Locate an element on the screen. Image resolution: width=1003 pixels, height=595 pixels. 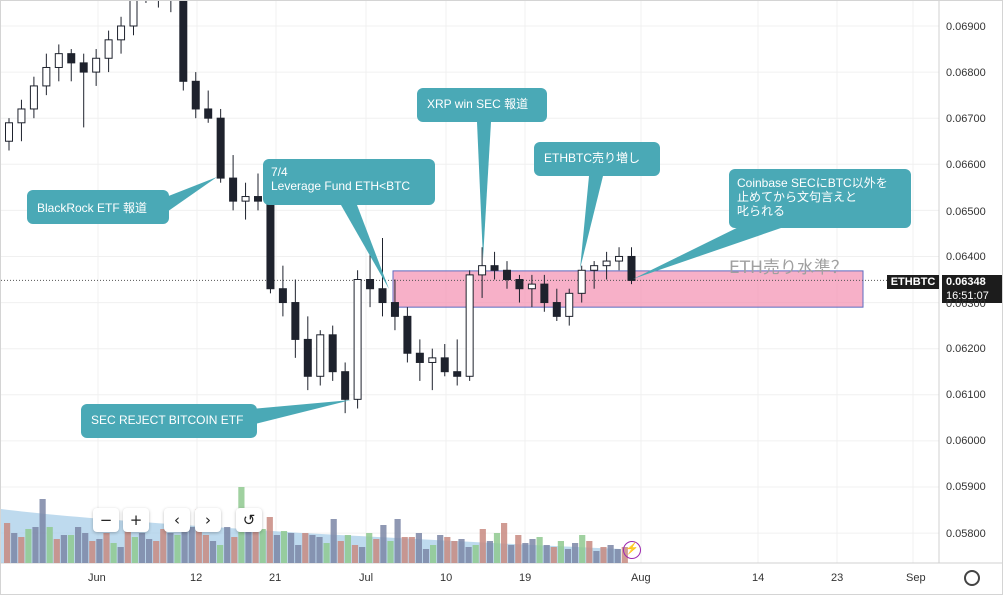
bar-countdown: 16:51:07 is located at coordinates (972, 296).